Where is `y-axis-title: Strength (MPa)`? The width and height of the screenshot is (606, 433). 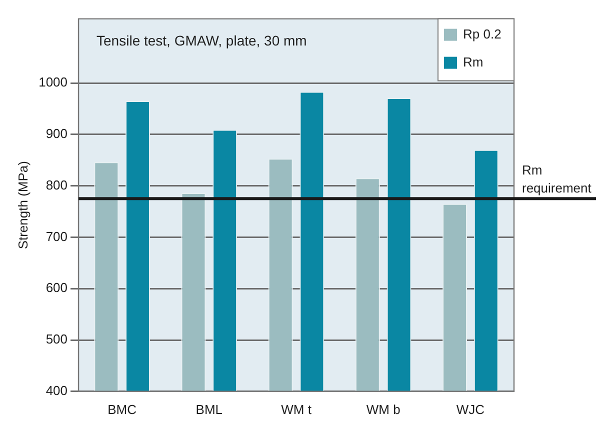 y-axis-title: Strength (MPa) is located at coordinates (22, 205).